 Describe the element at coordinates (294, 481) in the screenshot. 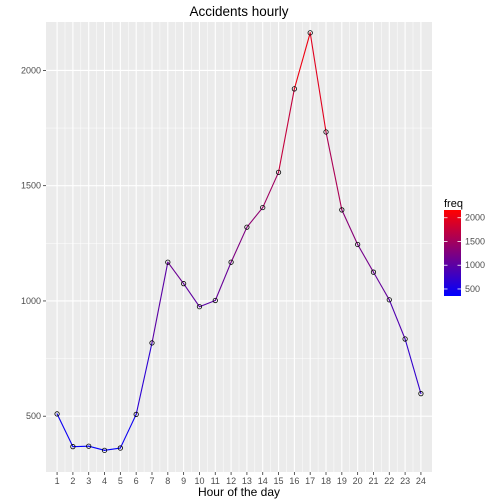

I see `x-tick-label: 16` at that location.